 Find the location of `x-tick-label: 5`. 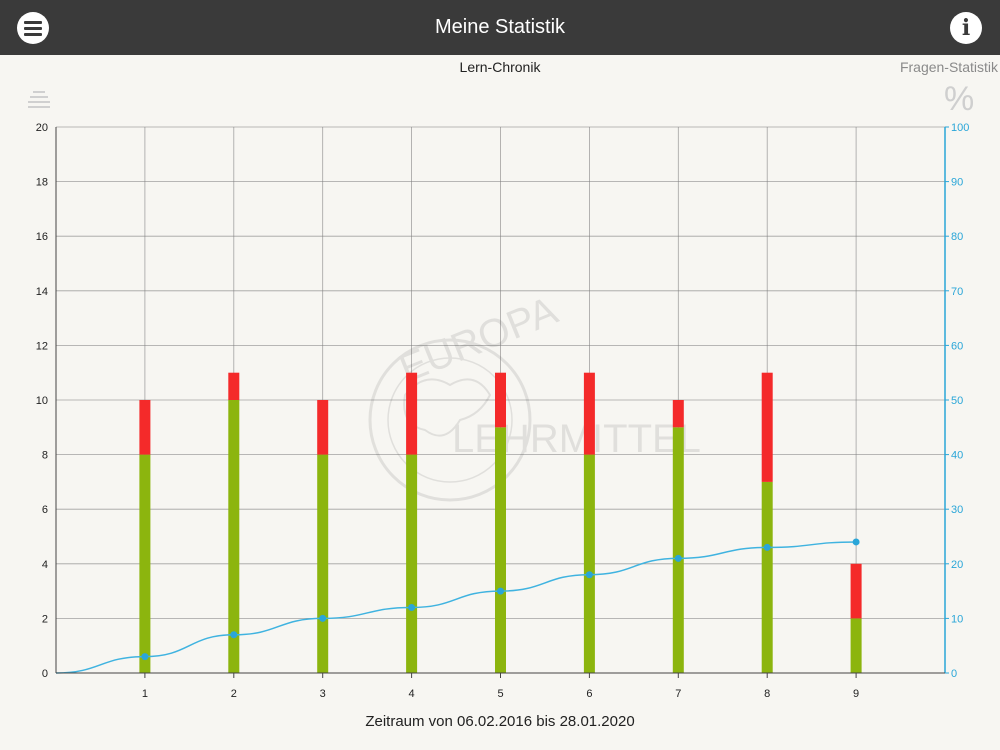

x-tick-label: 5 is located at coordinates (500, 694).